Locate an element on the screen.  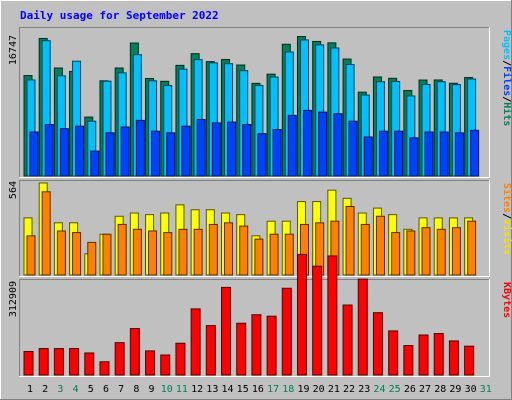
panel-kbytes-ymax-label: 312909 is located at coordinates (13, 299).